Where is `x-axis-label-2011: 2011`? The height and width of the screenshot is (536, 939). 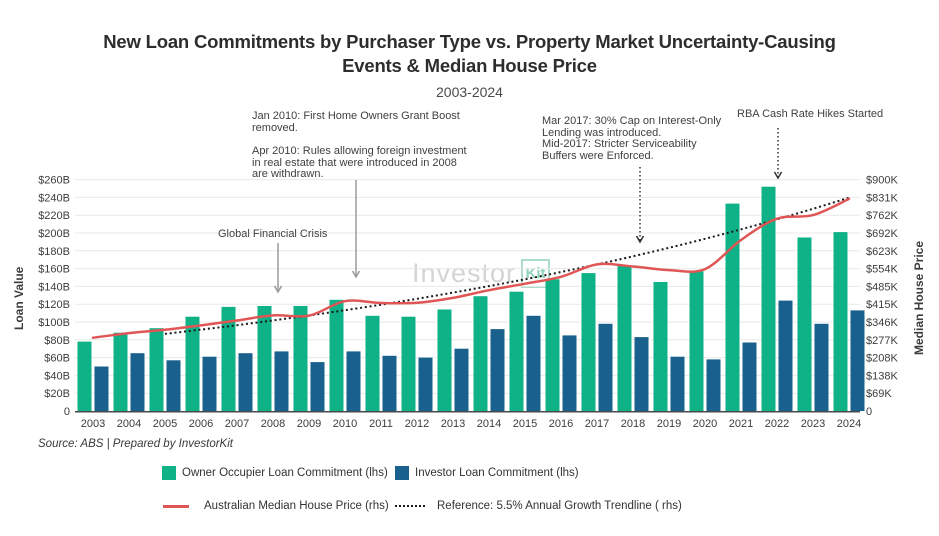
x-axis-label-2011: 2011 is located at coordinates (381, 424).